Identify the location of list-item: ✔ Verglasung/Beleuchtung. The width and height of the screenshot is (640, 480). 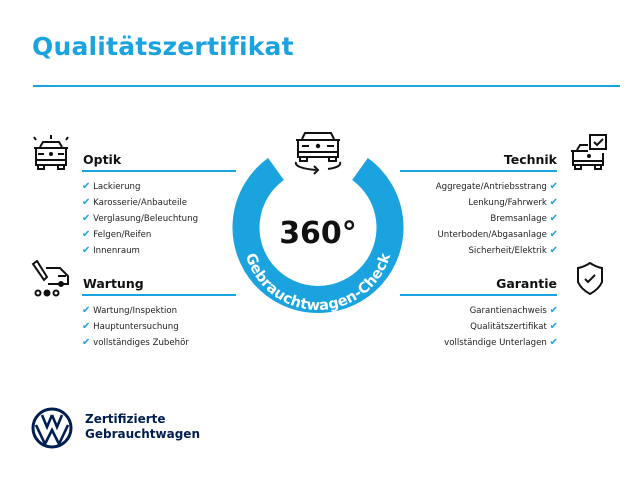
(140, 218).